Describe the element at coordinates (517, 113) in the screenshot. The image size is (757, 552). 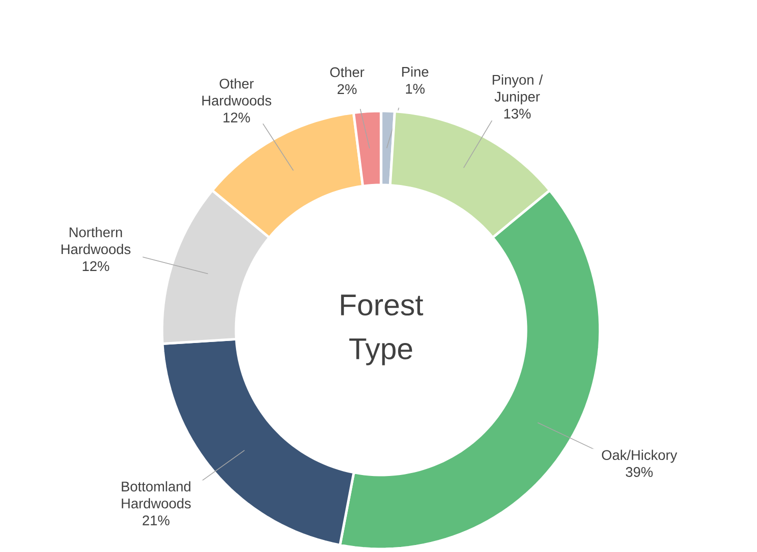
I see `data-label: 13%` at that location.